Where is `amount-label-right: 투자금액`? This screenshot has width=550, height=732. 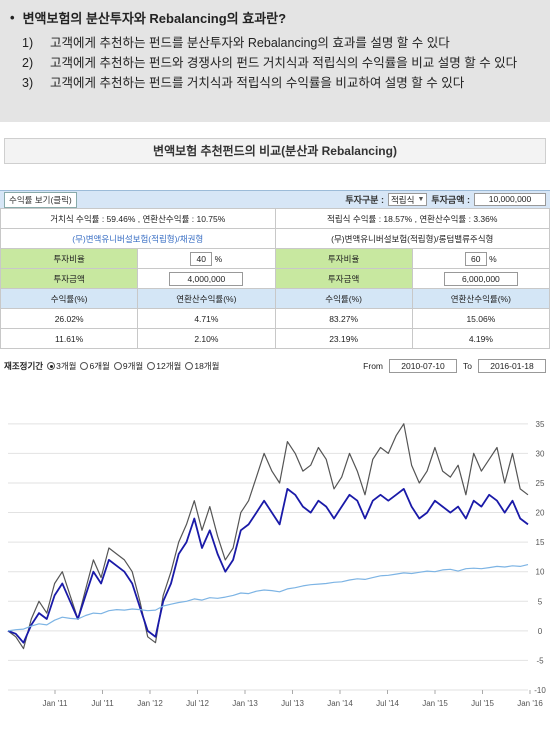
amount-label-right: 투자금액 is located at coordinates (343, 278).